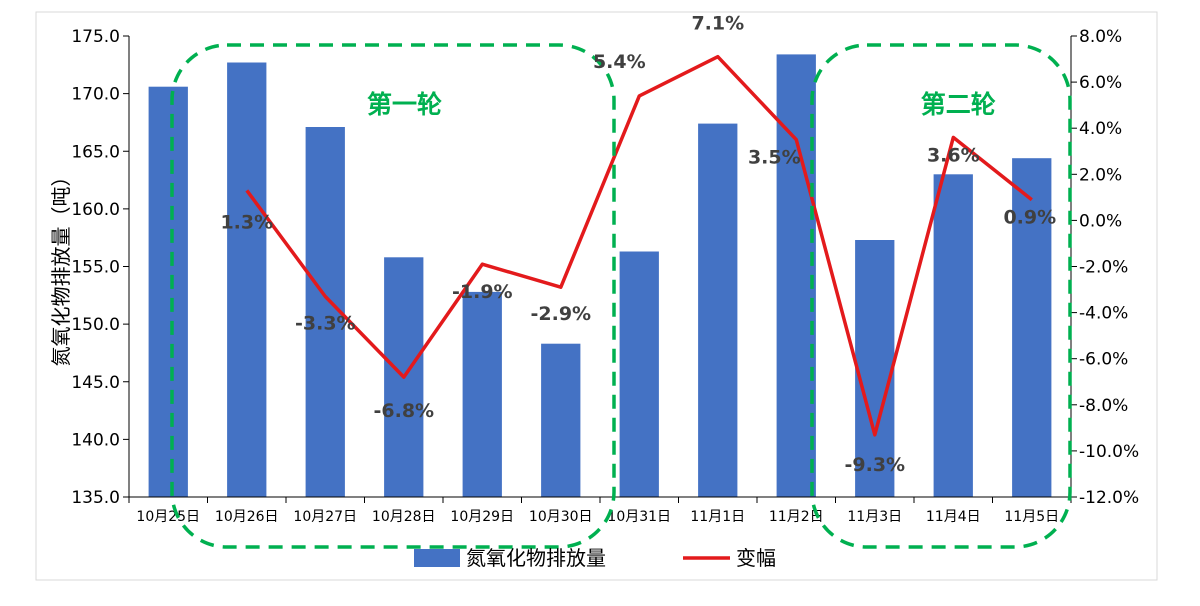  I want to click on bar-10月25日, so click(168, 291).